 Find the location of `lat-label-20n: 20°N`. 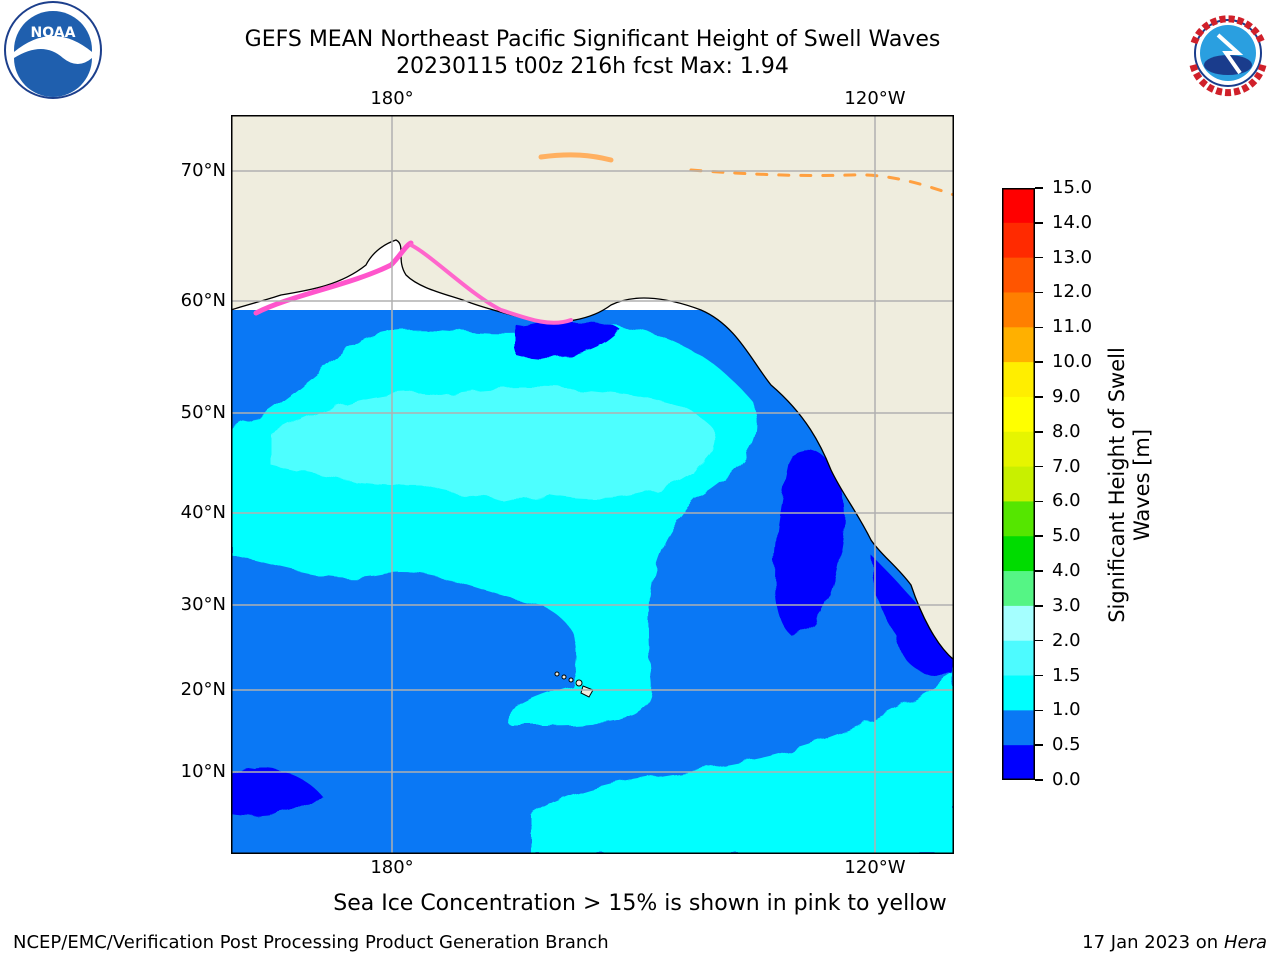

lat-label-20n: 20°N is located at coordinates (203, 689).